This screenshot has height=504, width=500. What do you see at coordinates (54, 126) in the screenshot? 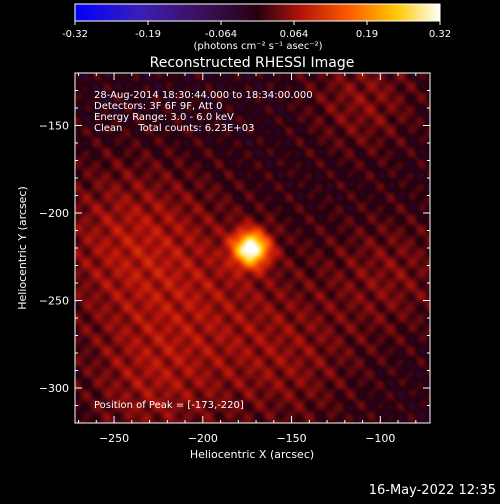
I see `y-tick-label: −150` at bounding box center [54, 126].